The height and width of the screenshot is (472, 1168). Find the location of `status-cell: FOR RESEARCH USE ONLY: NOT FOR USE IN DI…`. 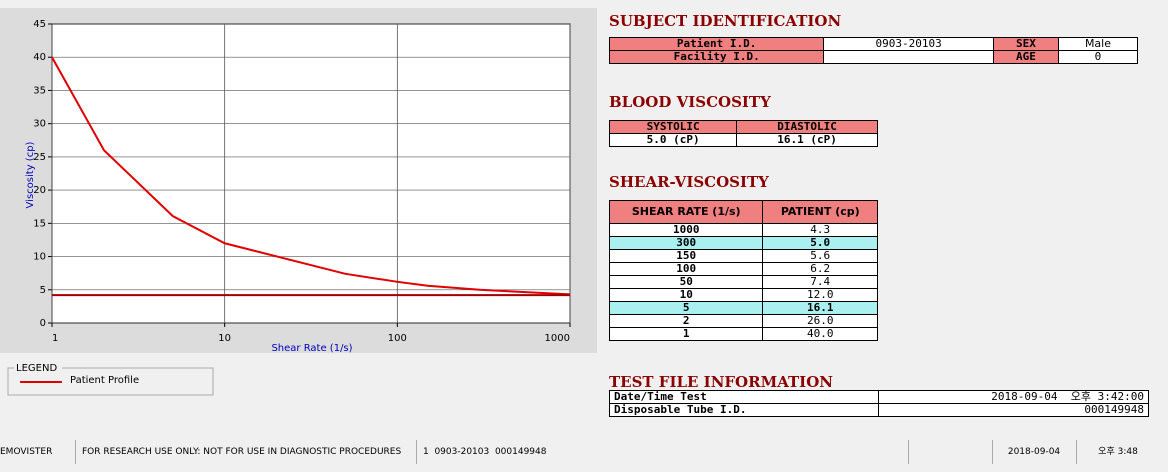

status-cell: FOR RESEARCH USE ONLY: NOT FOR USE IN DI… is located at coordinates (238, 452).